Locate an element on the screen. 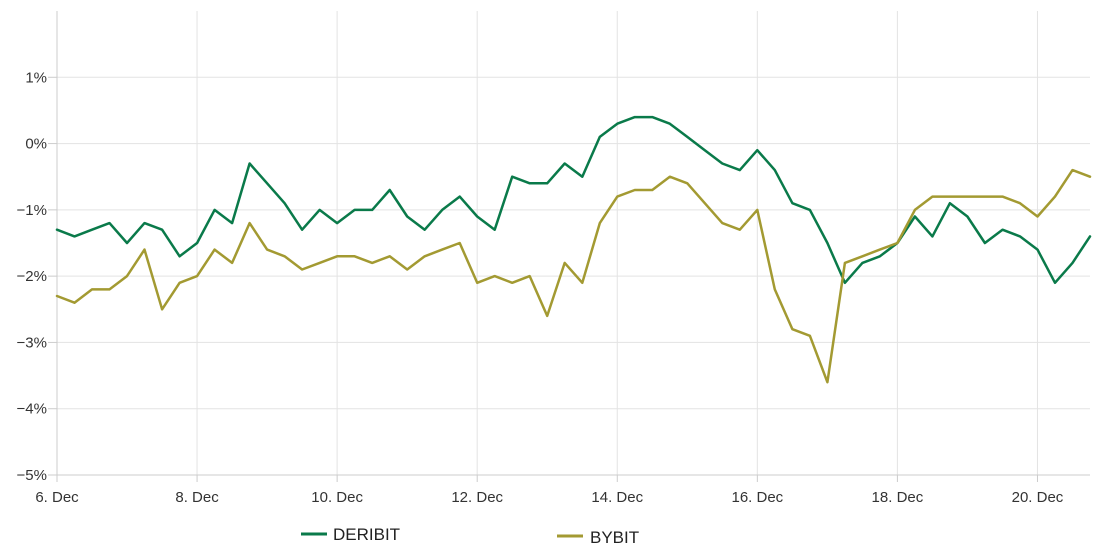  y-tick-label: −1% is located at coordinates (32, 210).